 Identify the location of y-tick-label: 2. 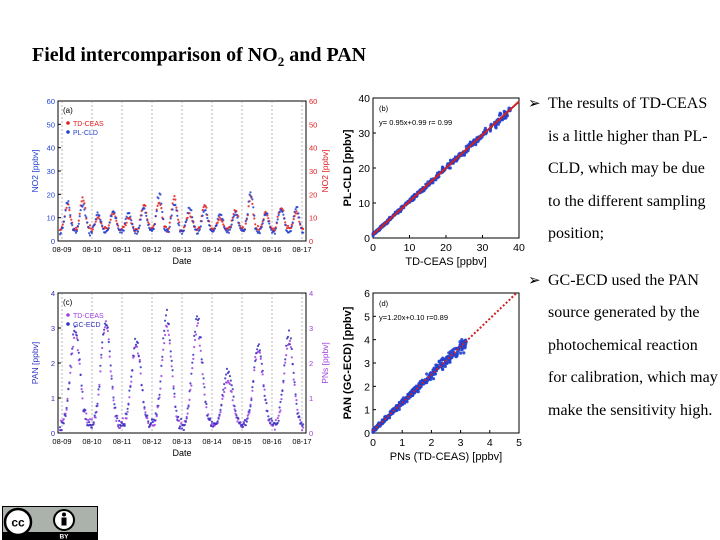
(53, 363).